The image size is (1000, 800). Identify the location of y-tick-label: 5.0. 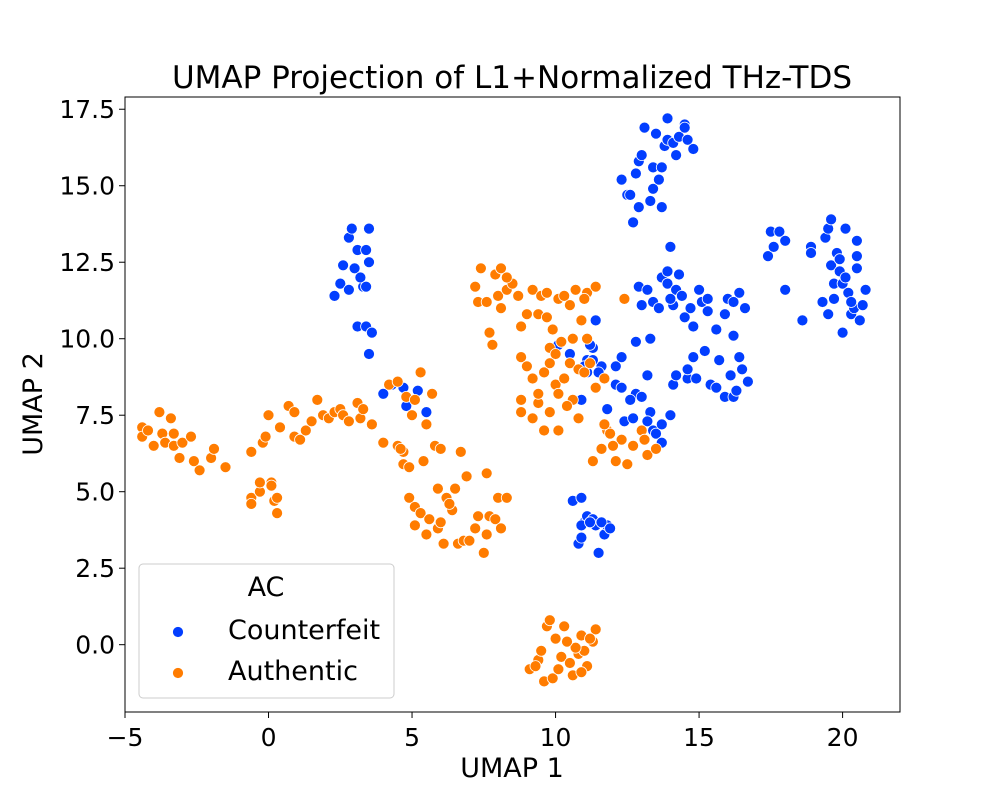
(95, 492).